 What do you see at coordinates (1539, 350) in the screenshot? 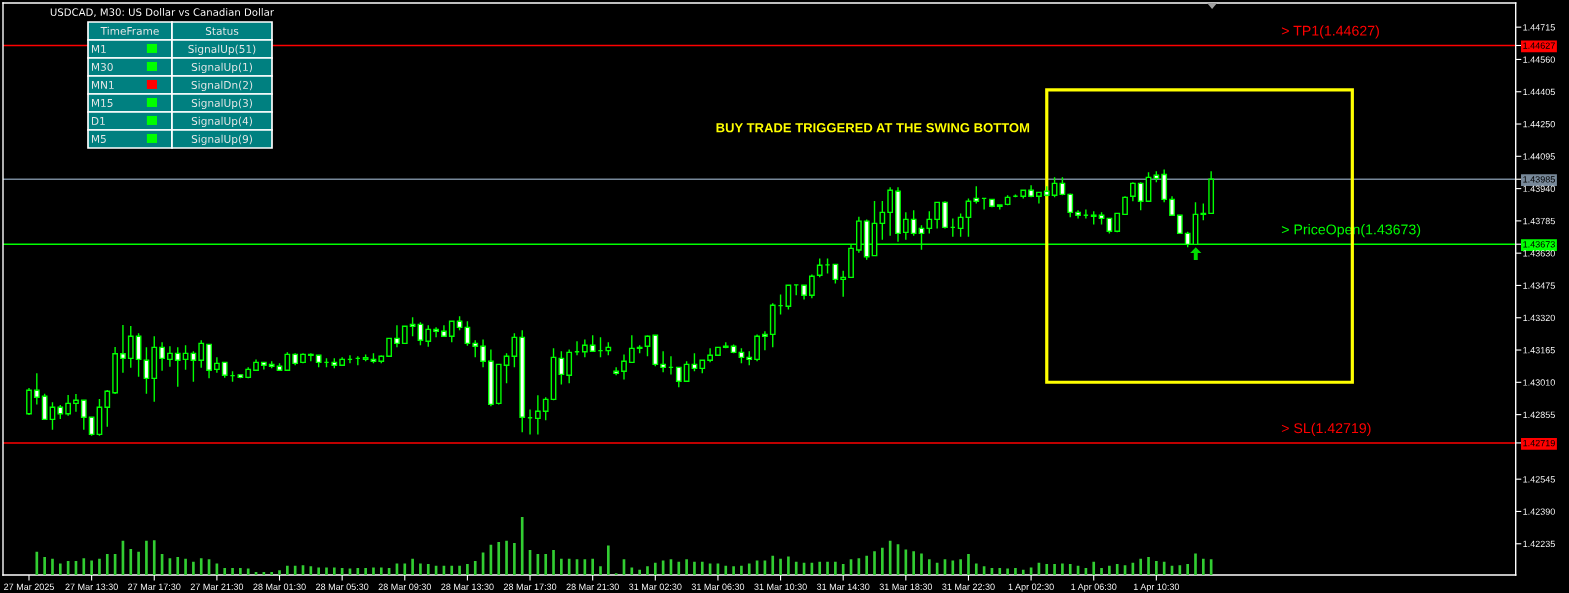
I see `y-tick-label: 1.43165` at bounding box center [1539, 350].